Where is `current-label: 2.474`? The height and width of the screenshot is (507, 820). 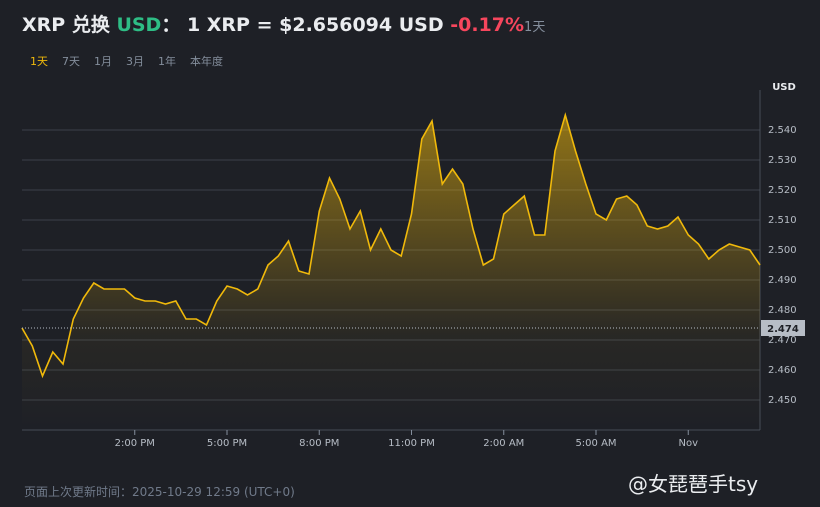 current-label: 2.474 is located at coordinates (783, 329).